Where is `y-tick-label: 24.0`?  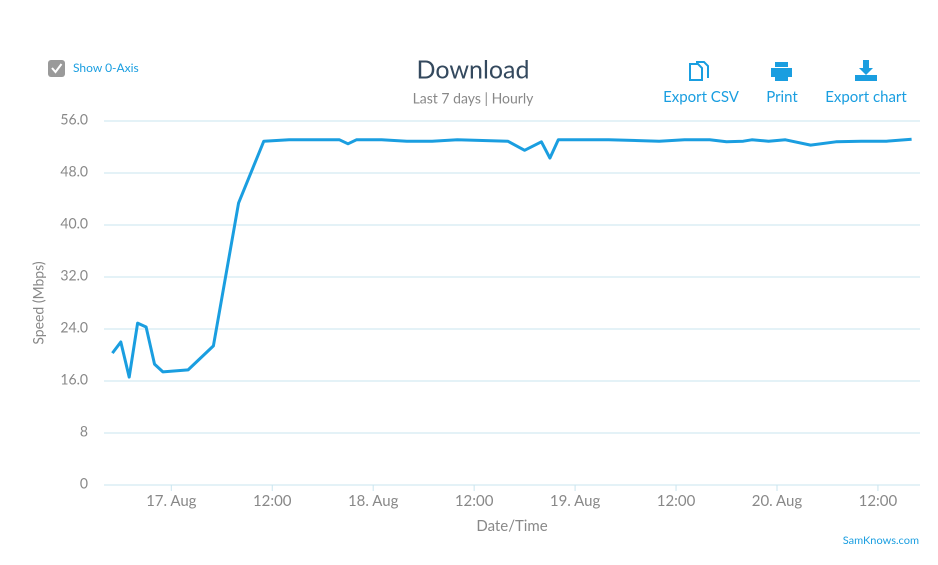 y-tick-label: 24.0 is located at coordinates (74, 327).